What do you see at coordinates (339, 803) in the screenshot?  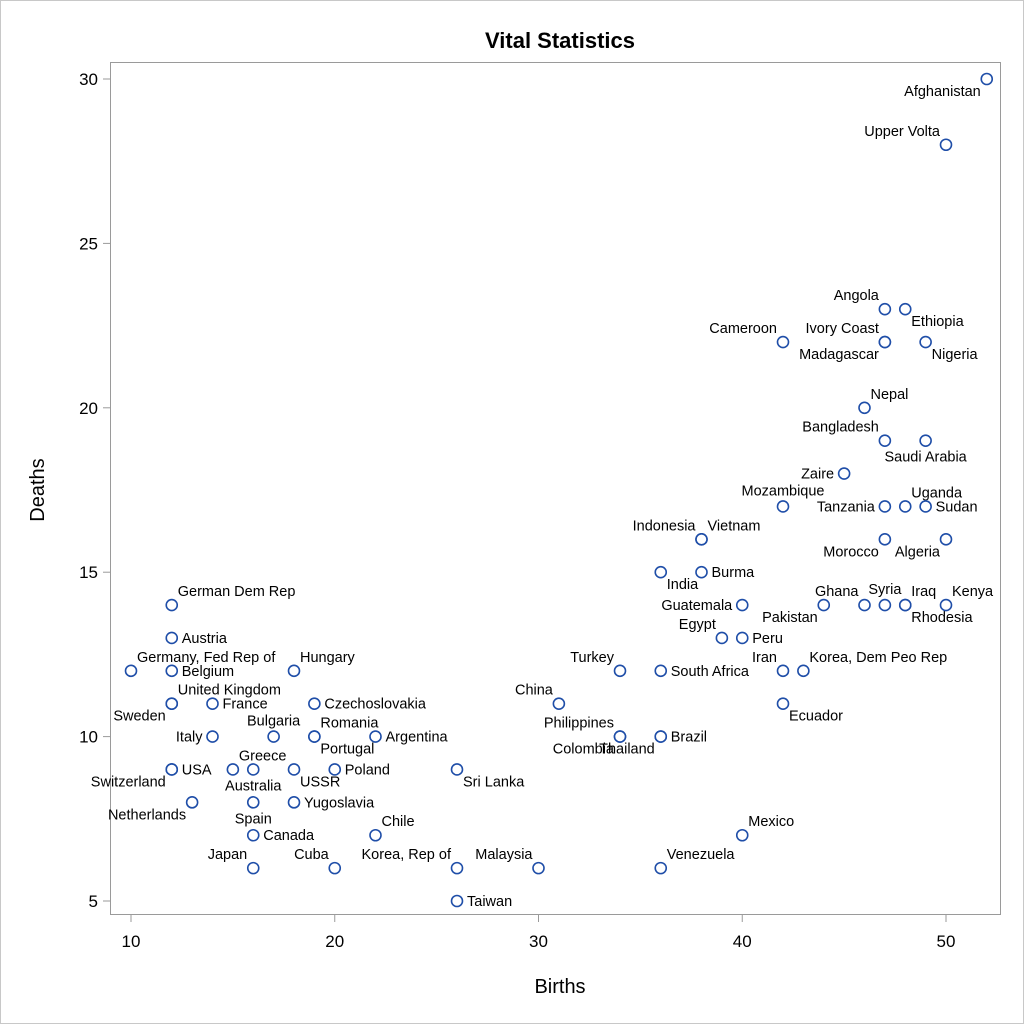 I see `point-label: Yugoslavia` at bounding box center [339, 803].